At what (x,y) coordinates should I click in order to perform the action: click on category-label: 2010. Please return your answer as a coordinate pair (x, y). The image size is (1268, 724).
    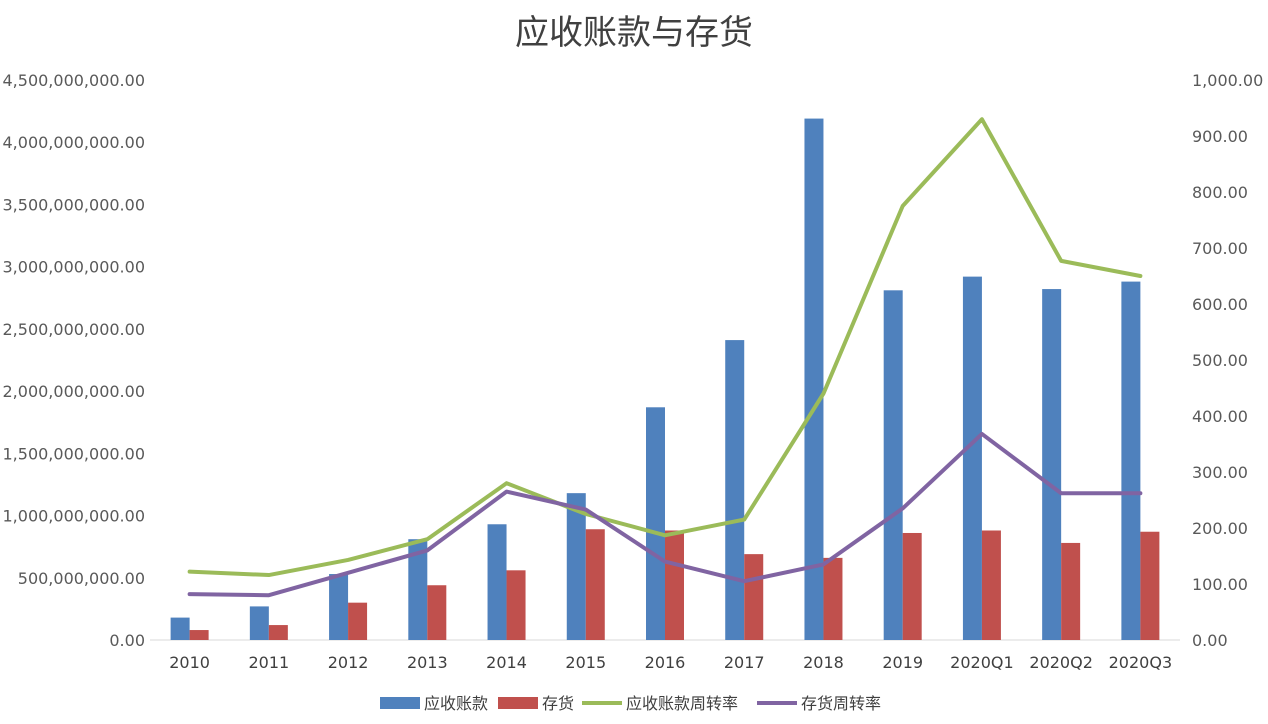
    Looking at the image, I should click on (189, 662).